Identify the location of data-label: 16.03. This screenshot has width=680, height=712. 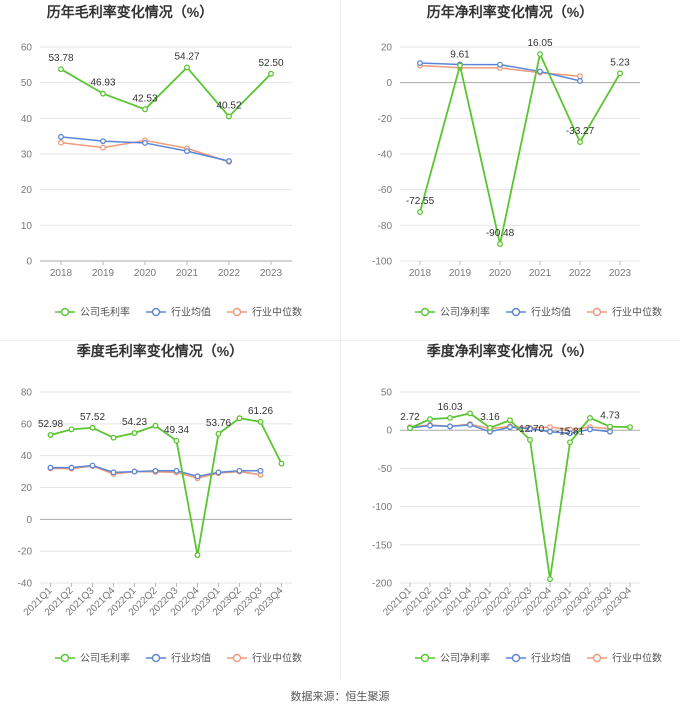
(449, 407).